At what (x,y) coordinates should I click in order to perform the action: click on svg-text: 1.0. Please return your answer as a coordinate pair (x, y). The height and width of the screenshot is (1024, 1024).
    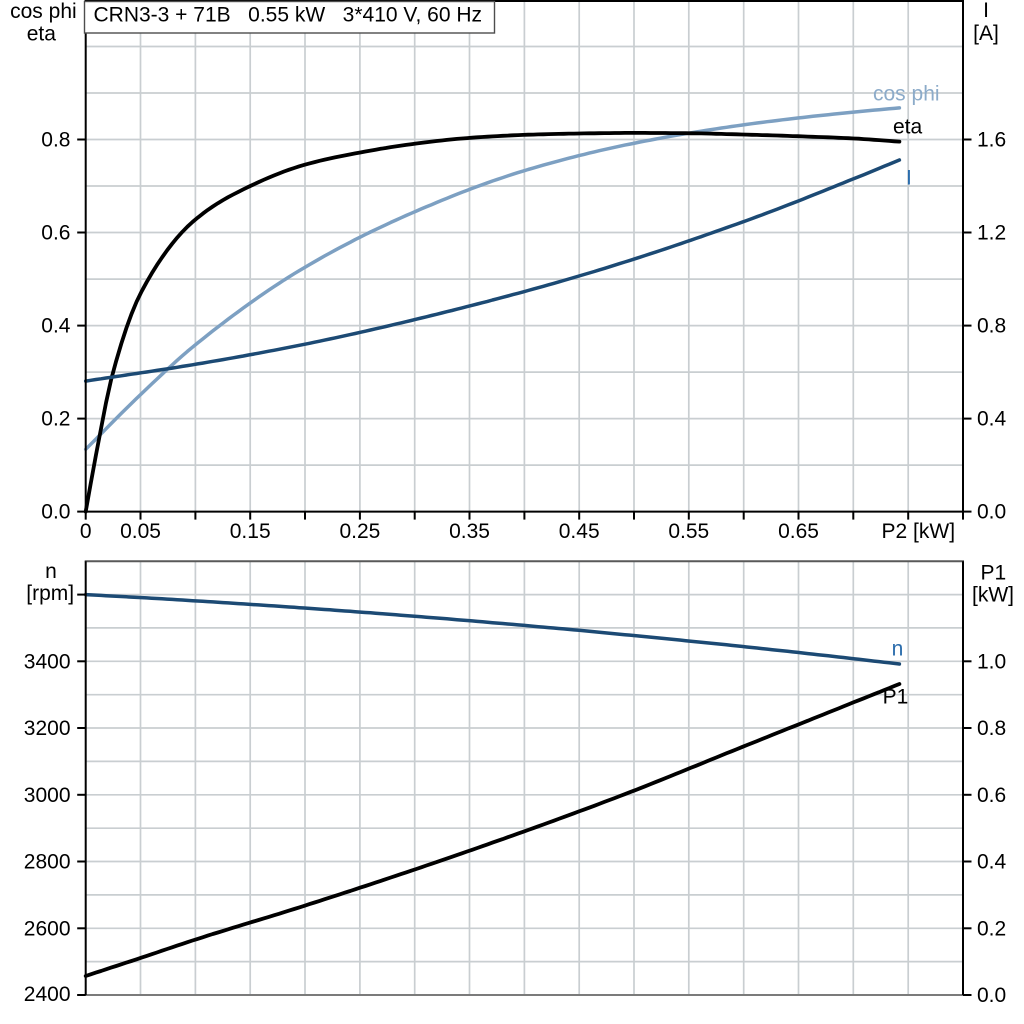
    Looking at the image, I should click on (991, 661).